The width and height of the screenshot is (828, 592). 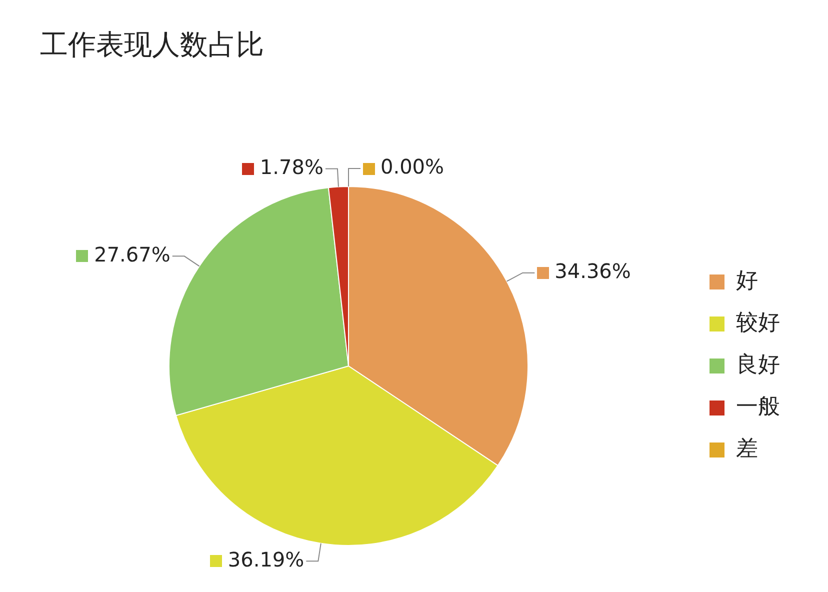 What do you see at coordinates (747, 281) in the screenshot?
I see `legend-label: 好` at bounding box center [747, 281].